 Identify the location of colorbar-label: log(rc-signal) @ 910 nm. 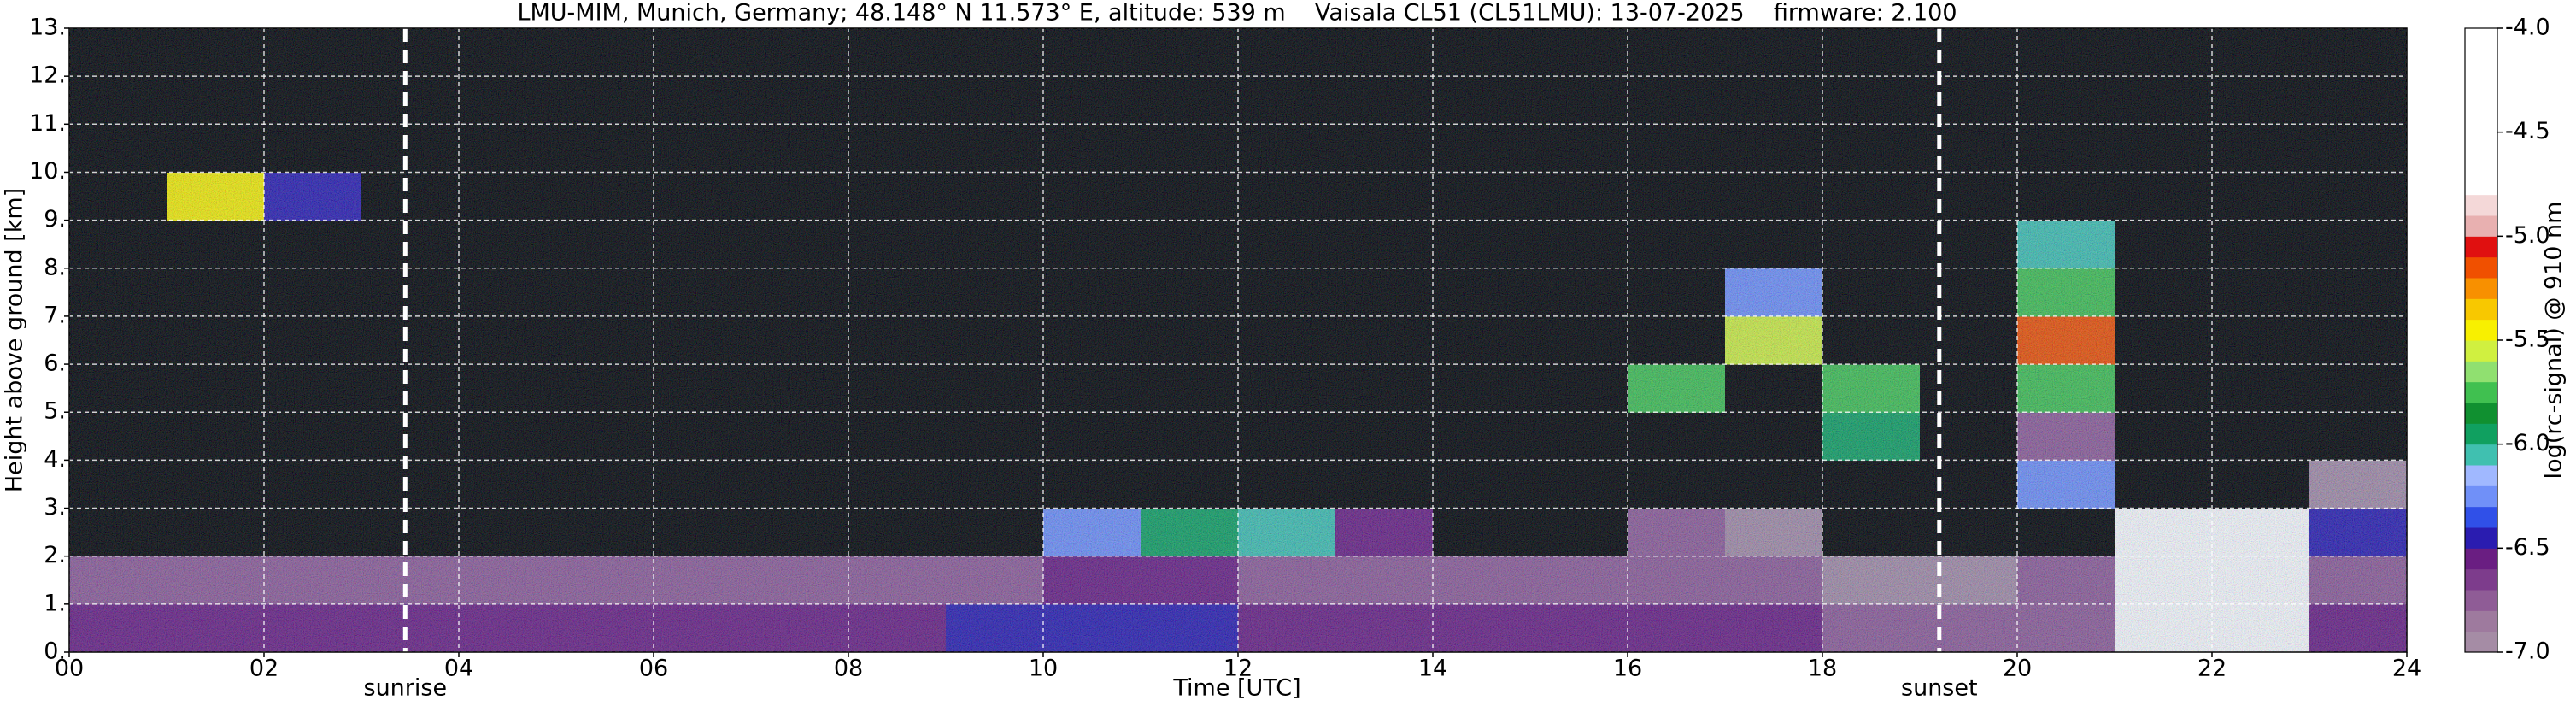
(2554, 340).